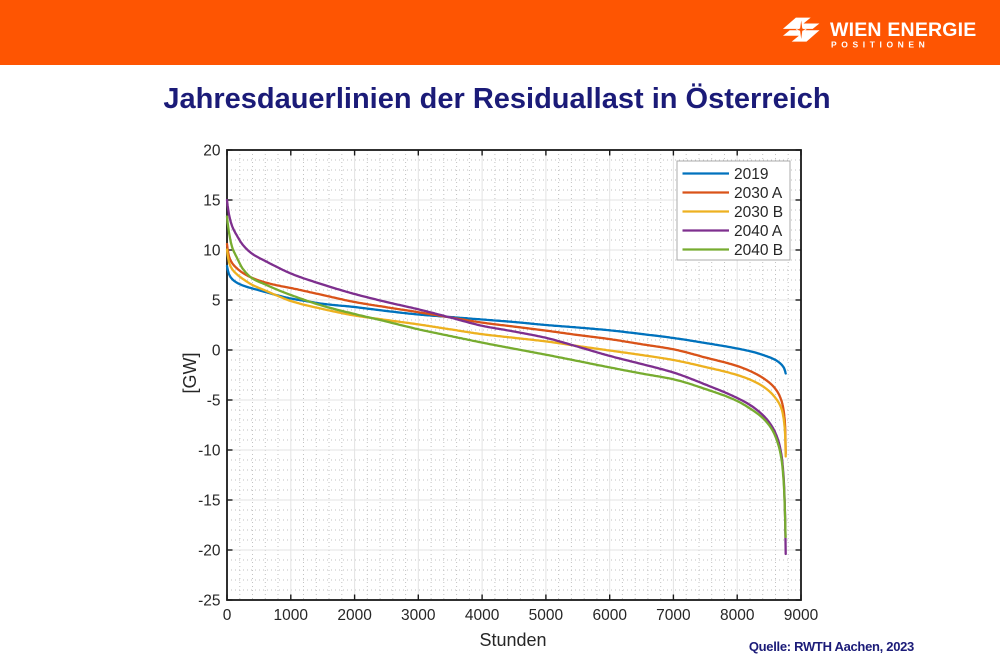  Describe the element at coordinates (209, 451) in the screenshot. I see `svg-text: -10` at that location.